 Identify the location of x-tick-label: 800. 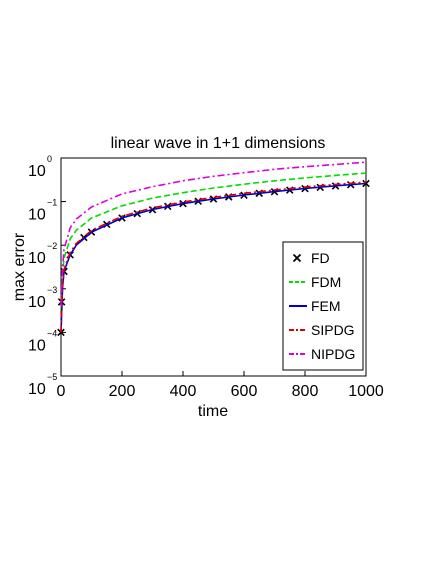
(305, 391).